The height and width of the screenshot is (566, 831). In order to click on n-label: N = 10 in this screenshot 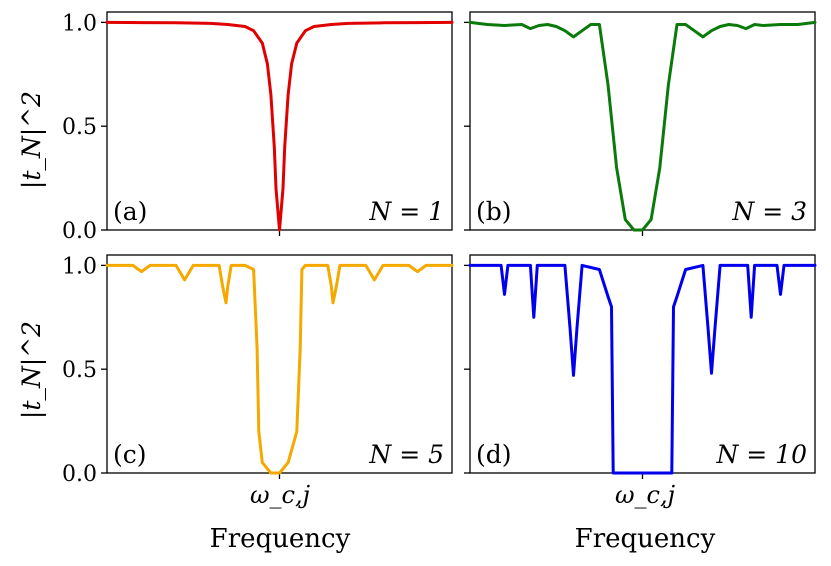, I will do `click(761, 454)`.